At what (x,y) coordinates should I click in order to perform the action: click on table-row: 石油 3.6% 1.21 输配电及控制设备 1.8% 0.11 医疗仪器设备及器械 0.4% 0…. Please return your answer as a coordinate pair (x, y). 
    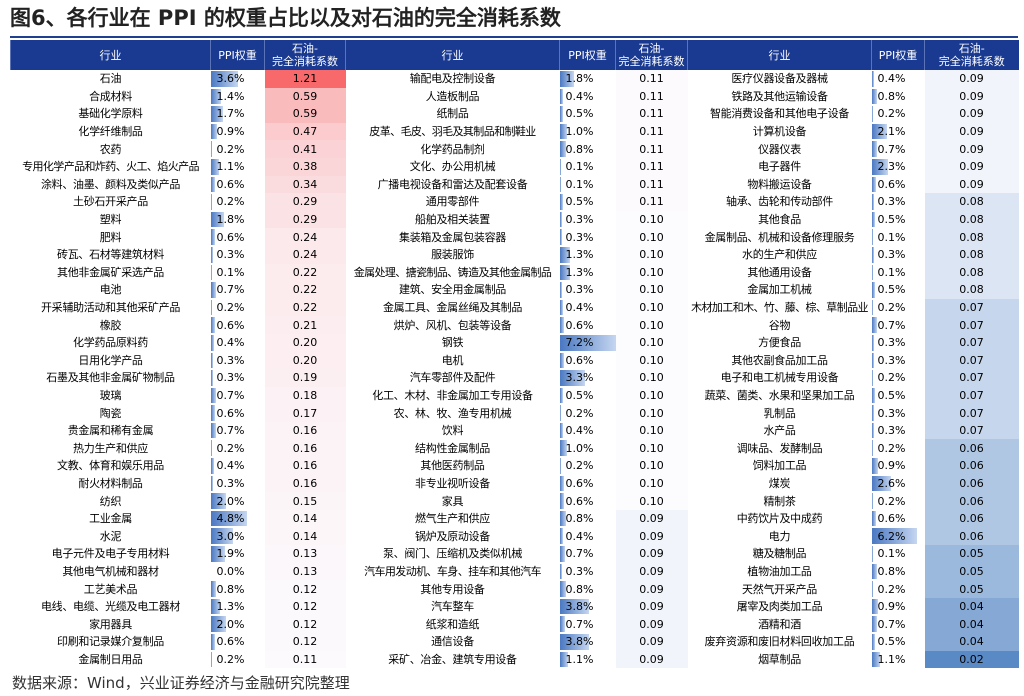
    Looking at the image, I should click on (515, 79).